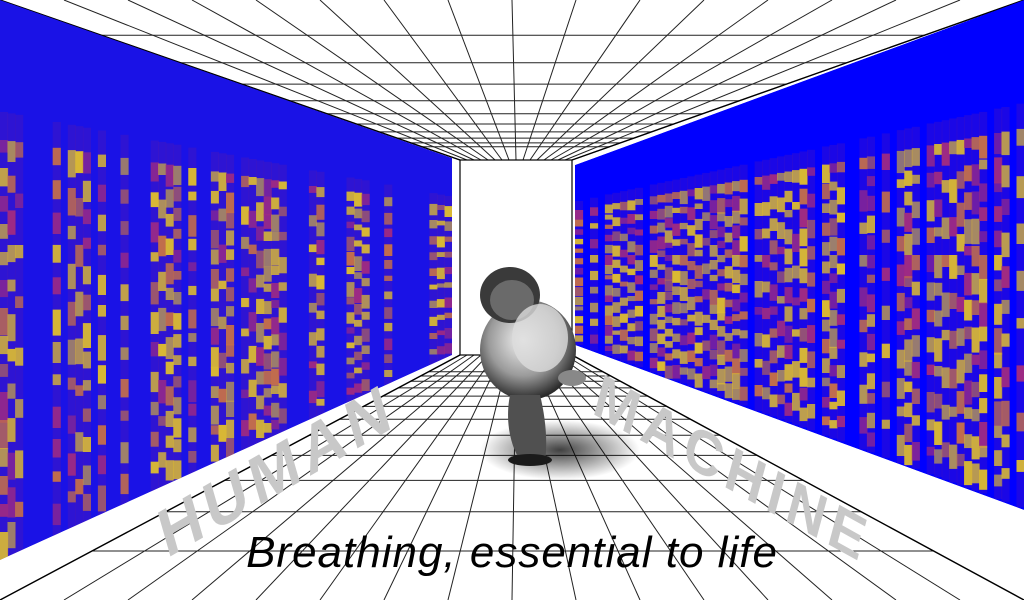  Describe the element at coordinates (560, 450) in the screenshot. I see `figure-shadow` at that location.